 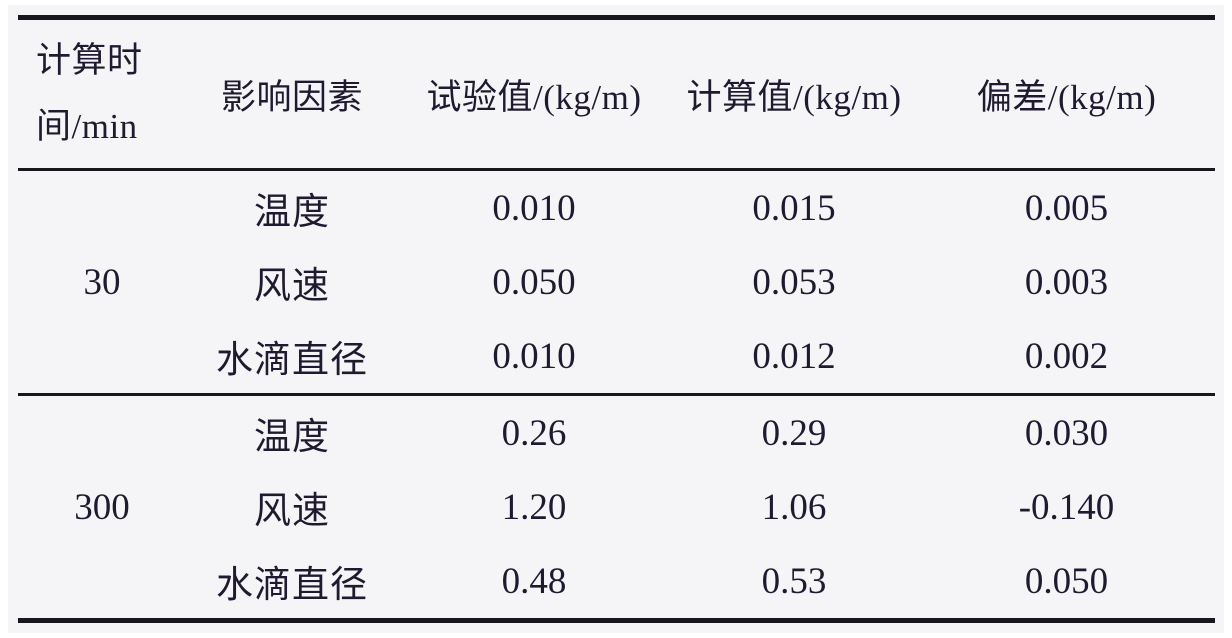 I want to click on deviation-cell: -0.140, so click(x=1066, y=507).